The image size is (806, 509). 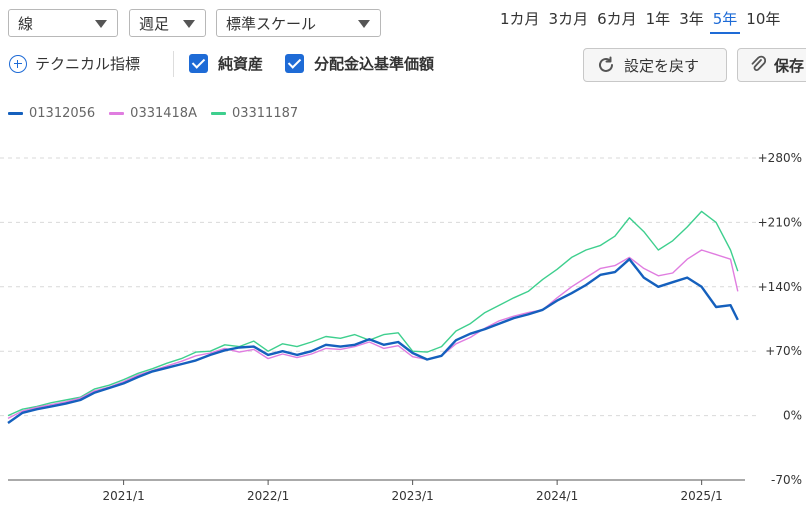 I want to click on range-tab-10y: 10年, so click(x=763, y=19).